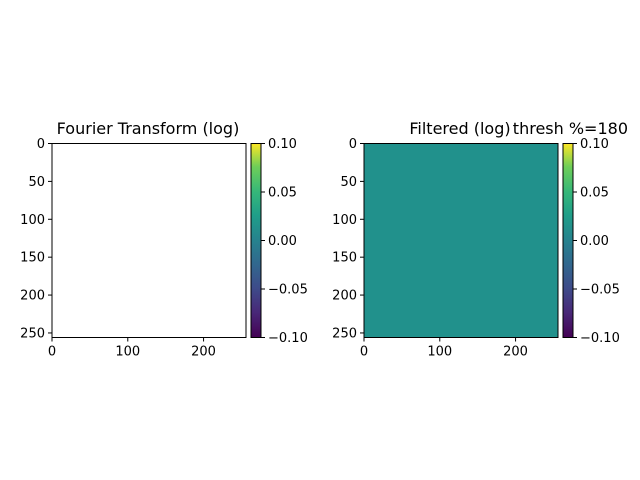 The image size is (640, 480). What do you see at coordinates (570, 128) in the screenshot?
I see `threshold-annotation: thresh %=180` at bounding box center [570, 128].